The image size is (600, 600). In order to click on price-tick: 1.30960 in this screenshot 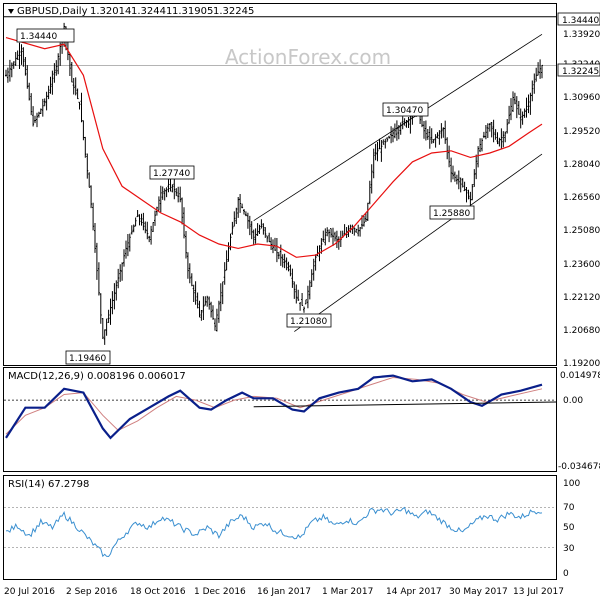, I will do `click(581, 98)`.